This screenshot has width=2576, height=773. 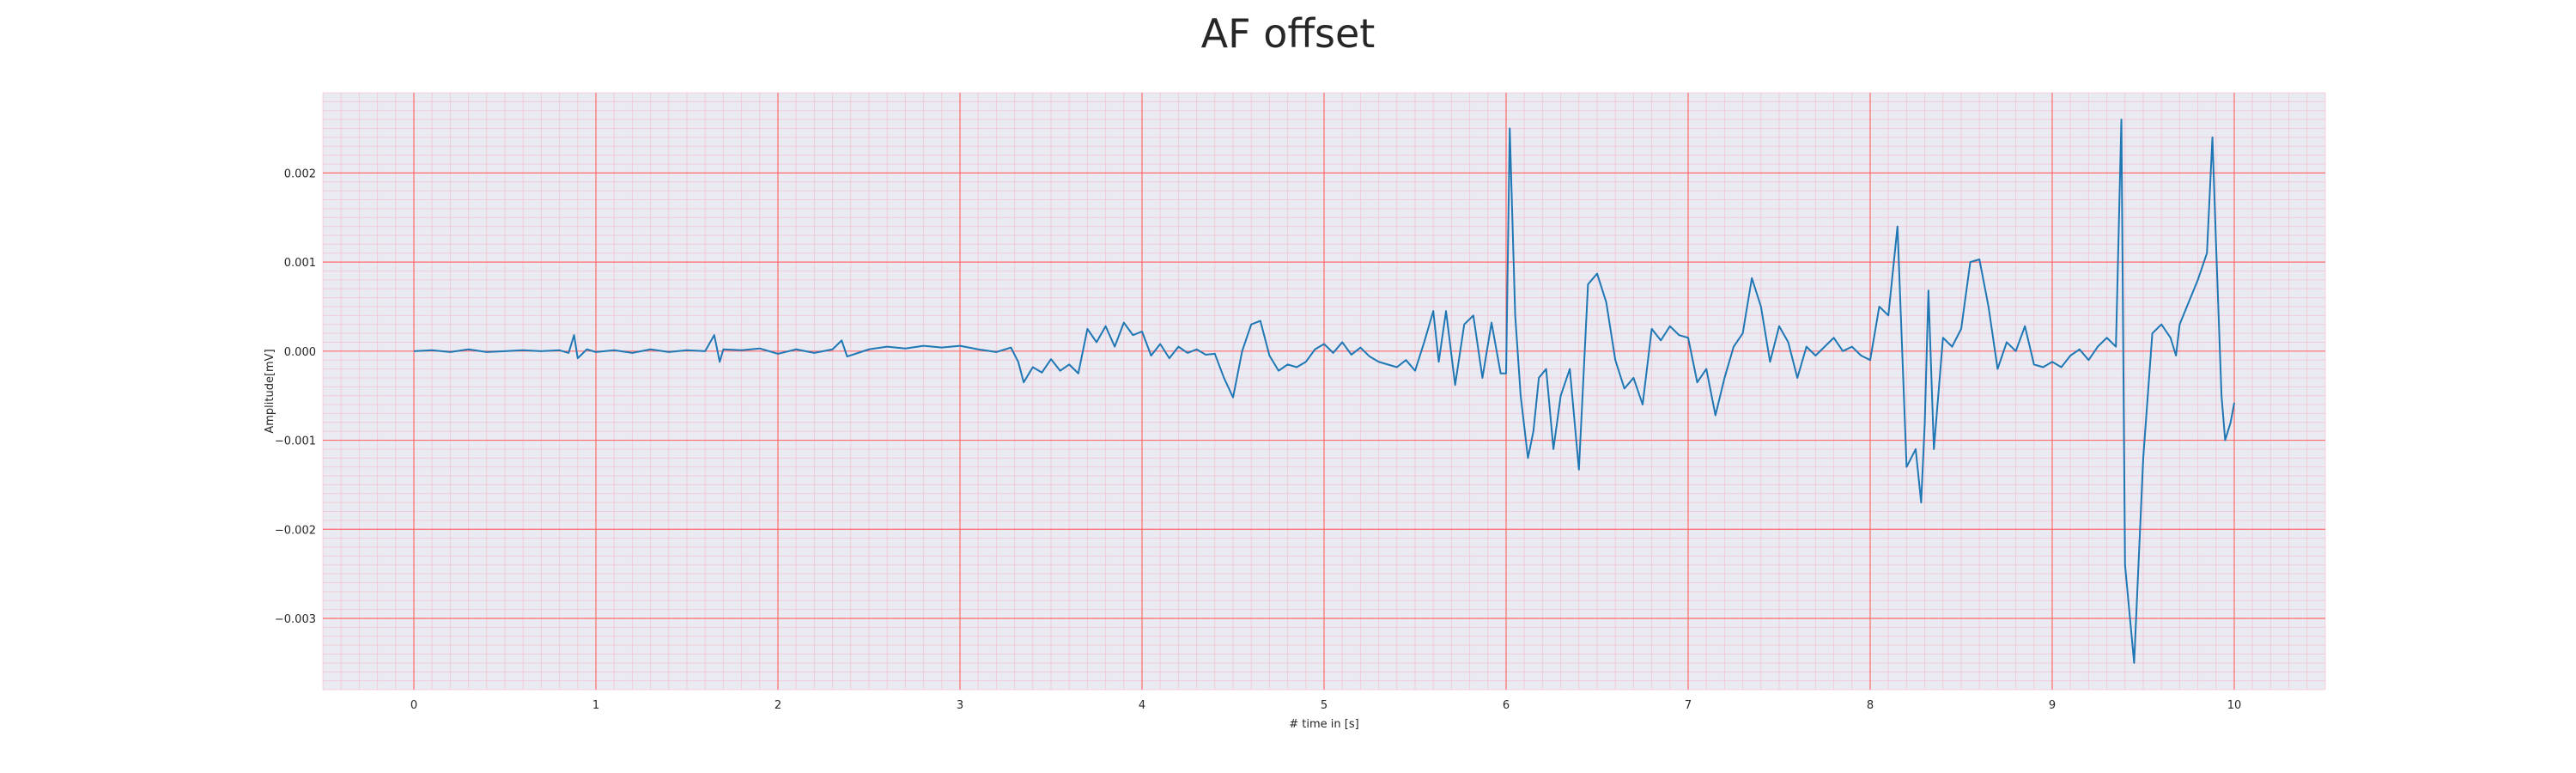 What do you see at coordinates (270, 391) in the screenshot?
I see `y-axis-label: Amplitude[mV]` at bounding box center [270, 391].